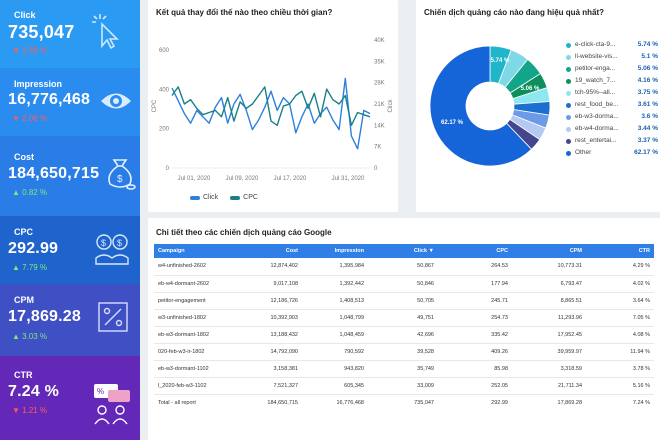  What do you see at coordinates (335, 301) in the screenshot?
I see `table-cell: 1,408,513` at bounding box center [335, 301].